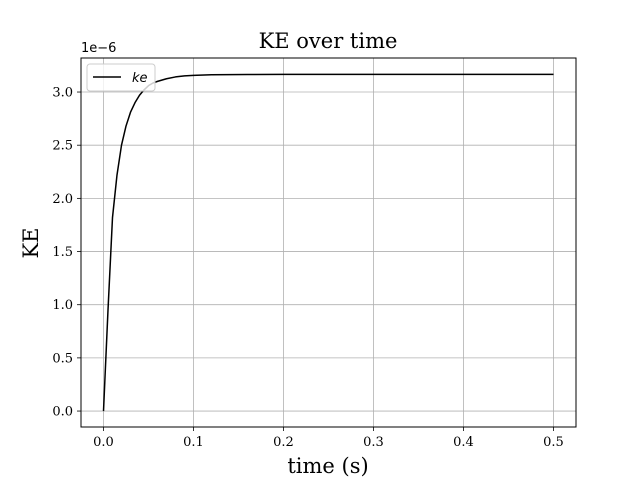 This screenshot has width=640, height=480. I want to click on y-tick-label: 1.5, so click(62, 252).